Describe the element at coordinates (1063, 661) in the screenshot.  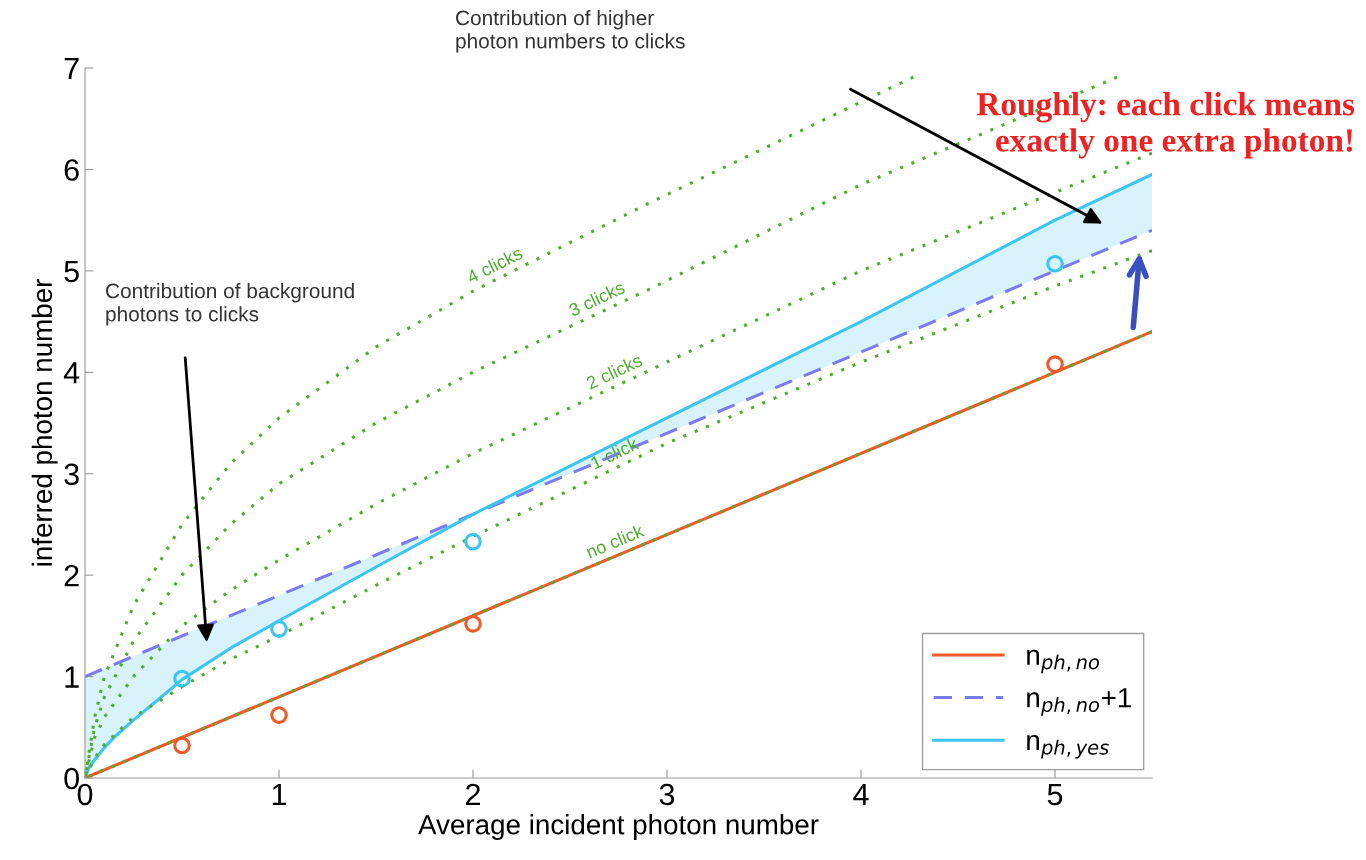
I see `legend-label: n$_{ph,no}$` at that location.